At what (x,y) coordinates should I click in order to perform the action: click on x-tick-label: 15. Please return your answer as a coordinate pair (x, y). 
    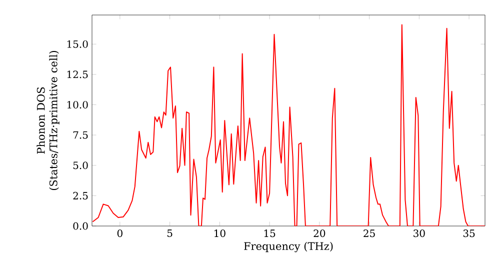
    Looking at the image, I should click on (270, 234).